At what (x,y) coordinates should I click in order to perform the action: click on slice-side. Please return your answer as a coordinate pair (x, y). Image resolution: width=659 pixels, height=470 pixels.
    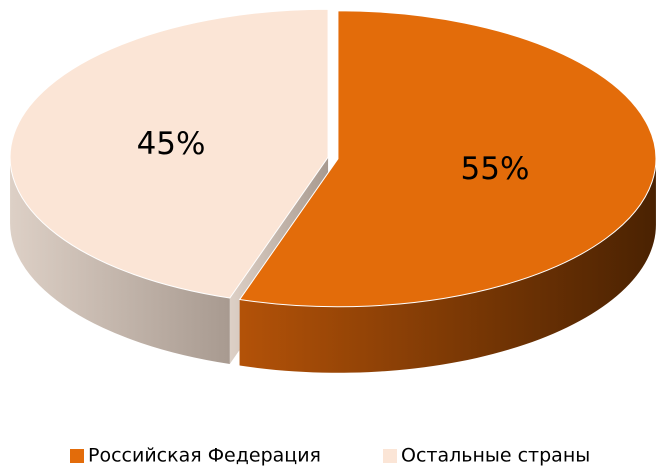
    Looking at the image, I should click on (120, 260).